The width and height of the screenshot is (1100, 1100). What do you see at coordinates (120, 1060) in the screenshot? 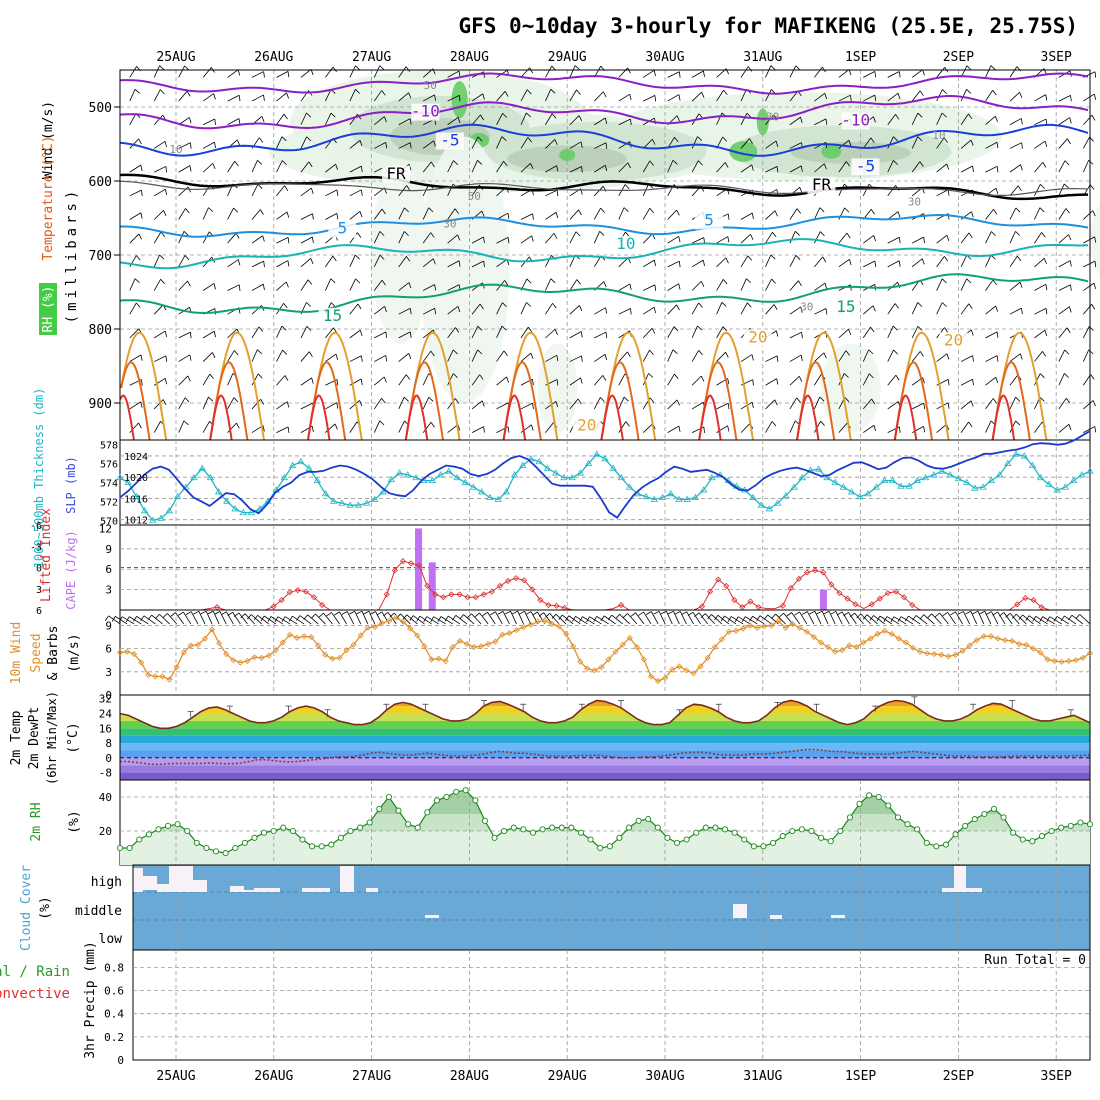
I see `precip-tick-label: 0` at bounding box center [120, 1060].